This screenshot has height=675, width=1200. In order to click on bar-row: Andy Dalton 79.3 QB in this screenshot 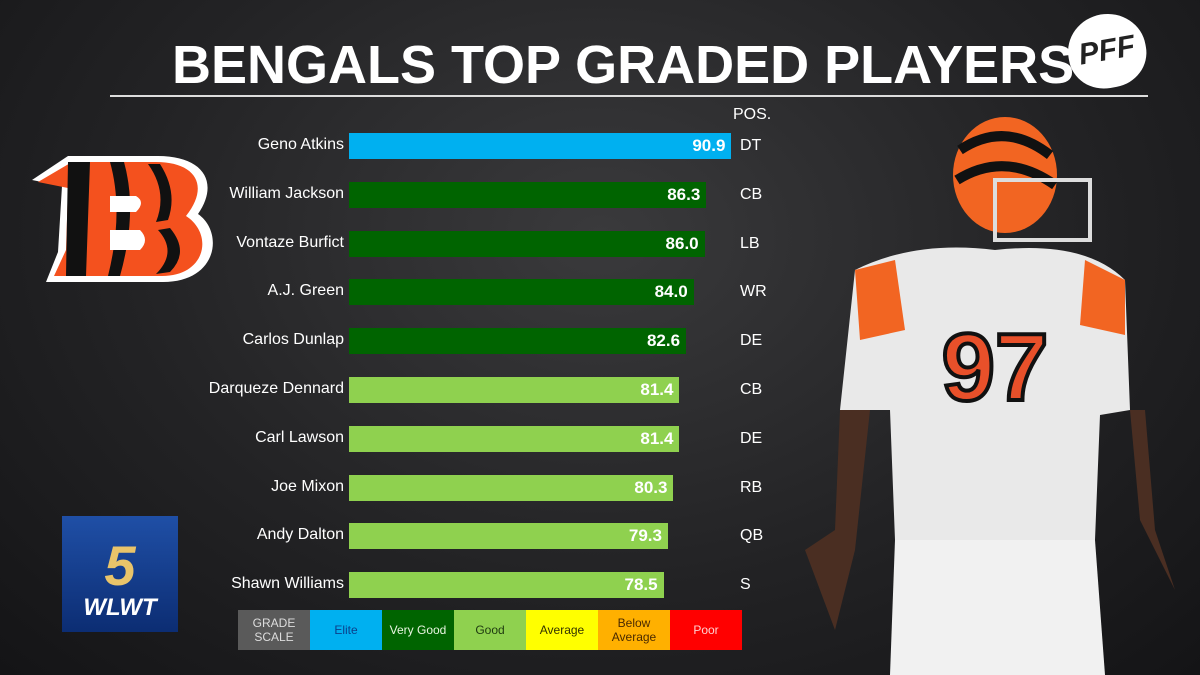, I will do `click(400, 536)`.